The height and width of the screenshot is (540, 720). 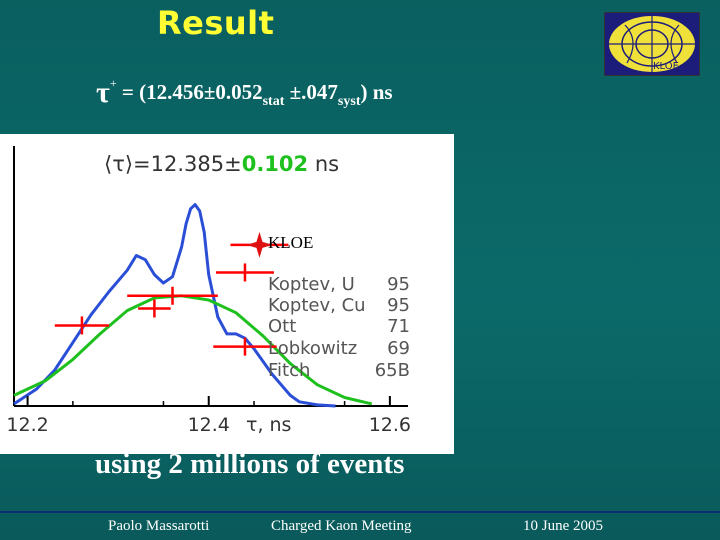 I want to click on mean-annotation-prefix: ⟨τ⟩=12.385±, so click(x=173, y=164).